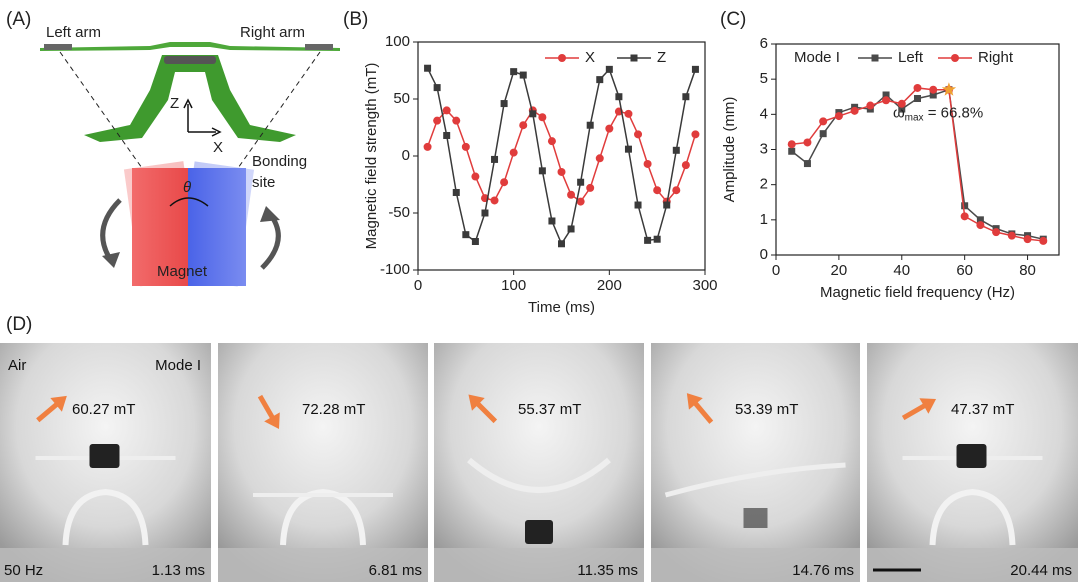 This screenshot has width=1080, height=582. Describe the element at coordinates (73, 32) in the screenshot. I see `label-left-arm: Left arm` at that location.